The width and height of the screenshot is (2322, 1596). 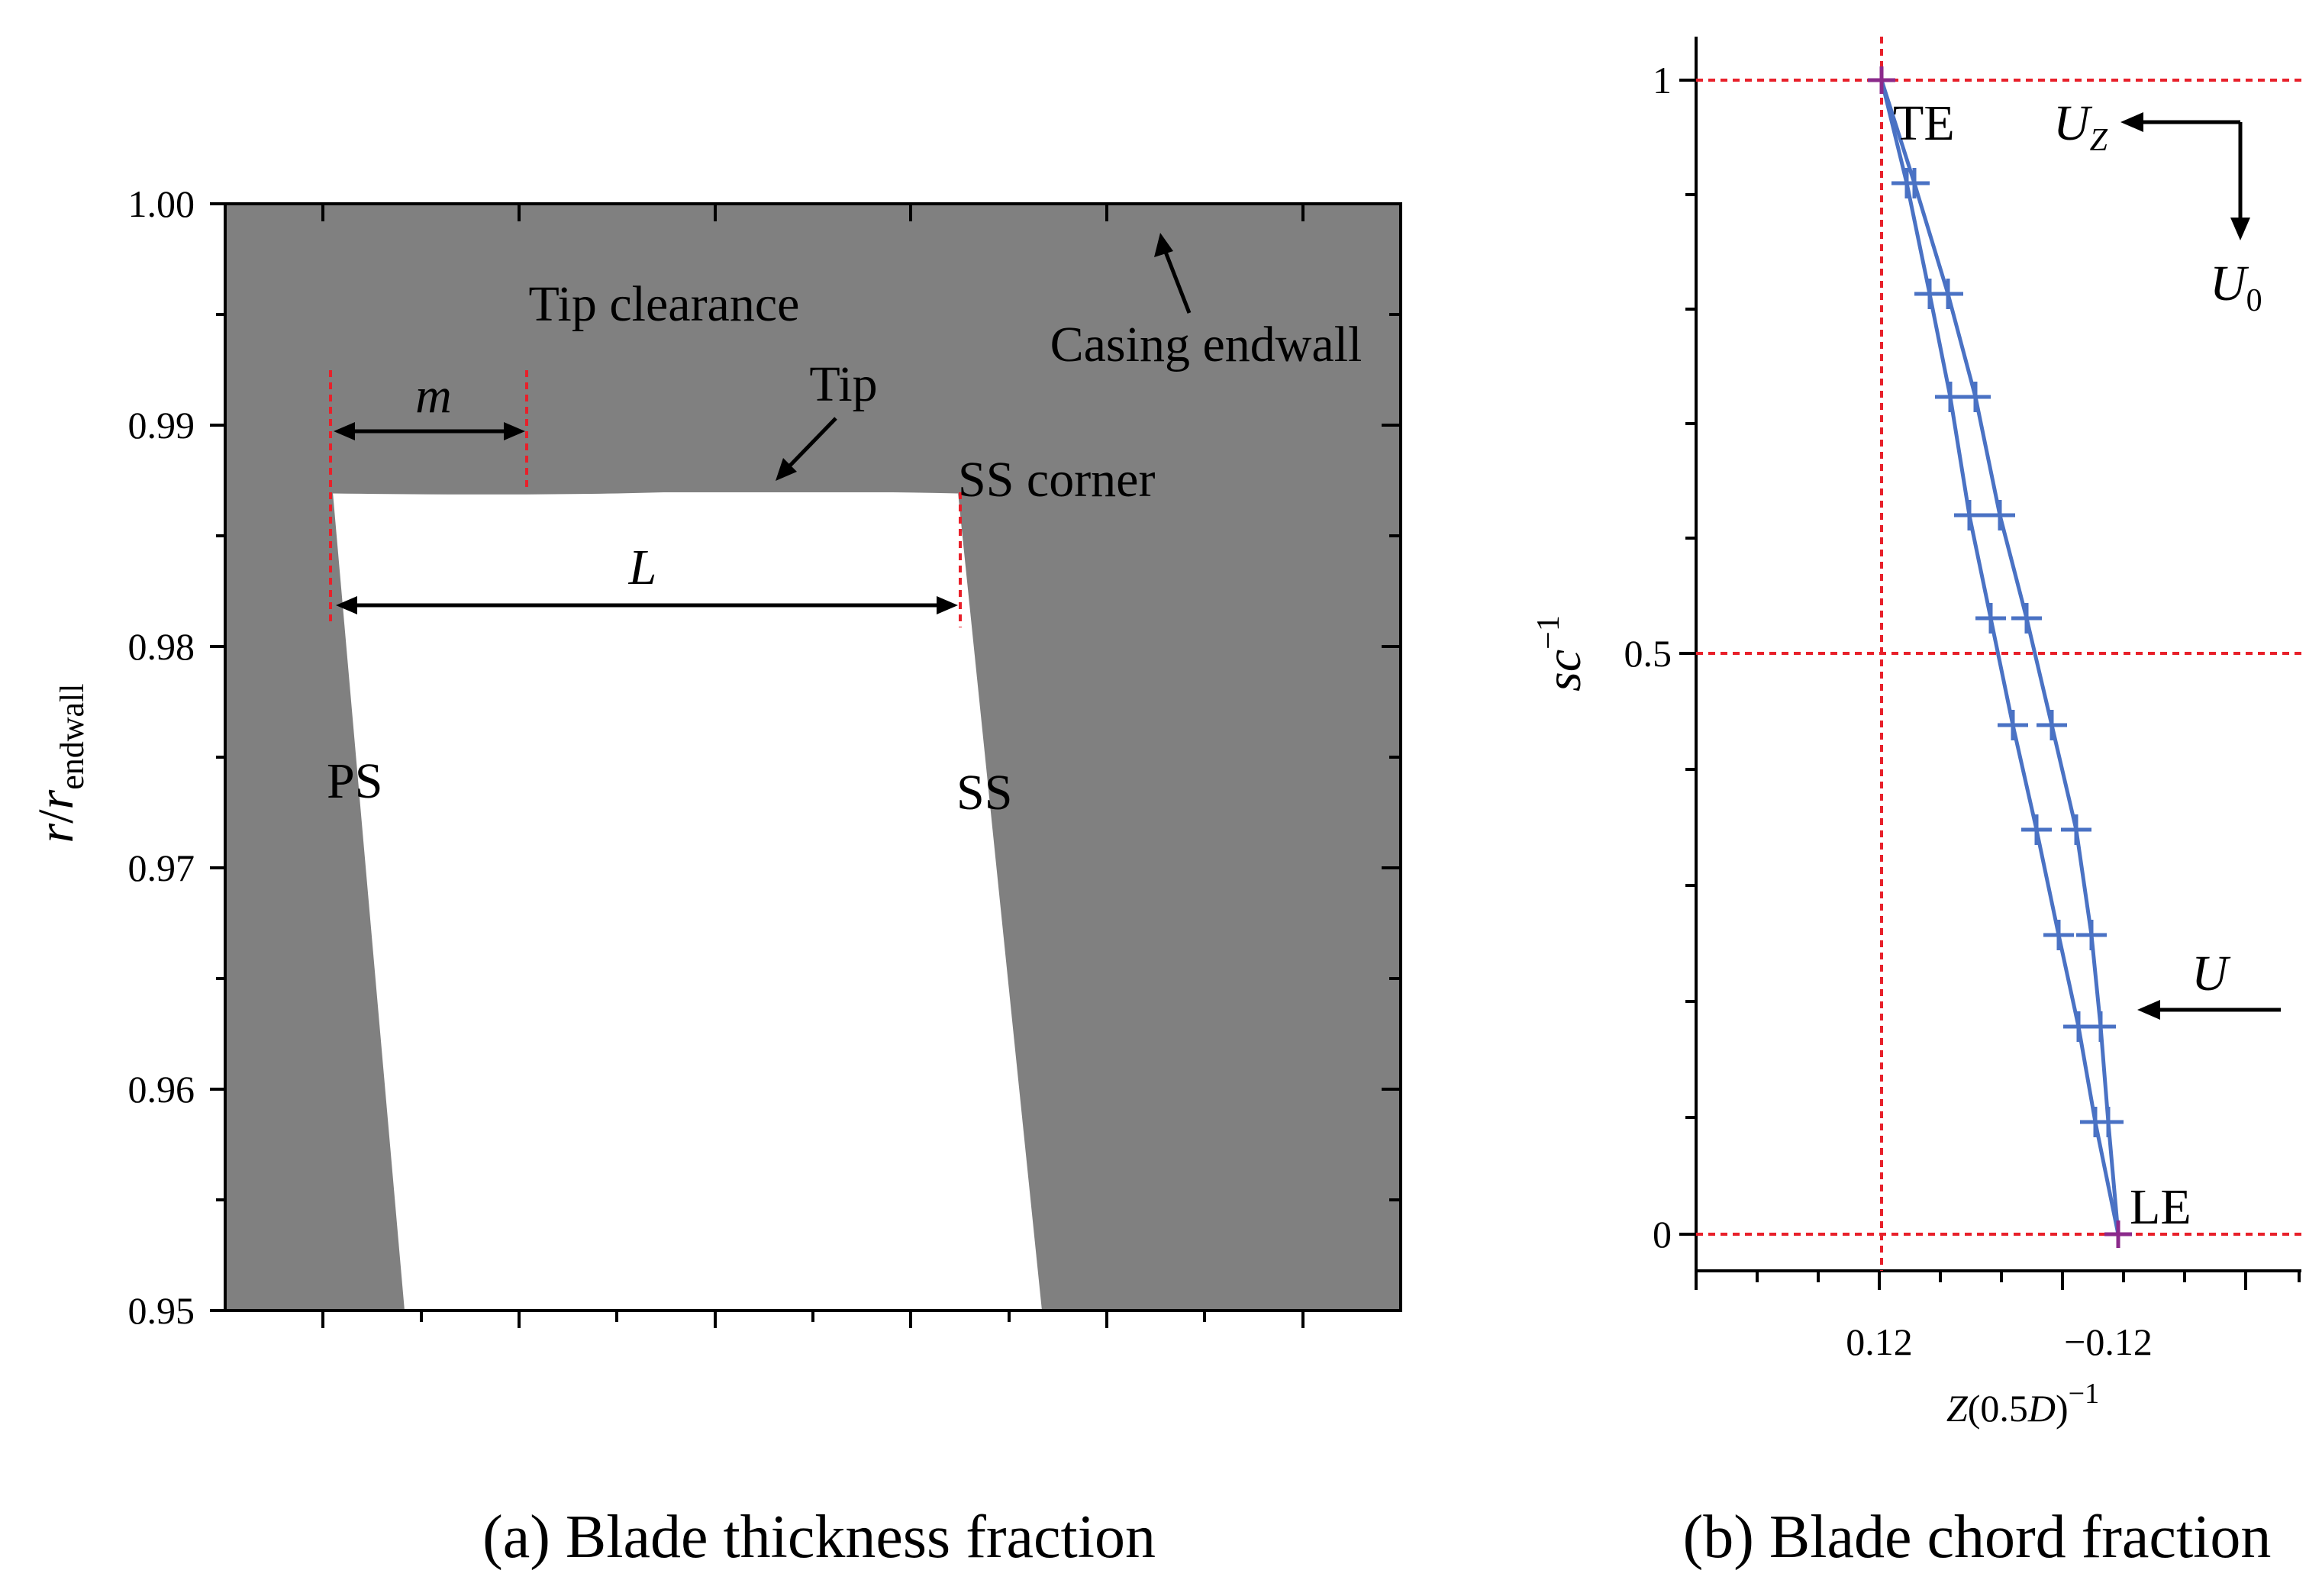 What do you see at coordinates (665, 304) in the screenshot?
I see `tip-clearance-label: Tip clearance` at bounding box center [665, 304].